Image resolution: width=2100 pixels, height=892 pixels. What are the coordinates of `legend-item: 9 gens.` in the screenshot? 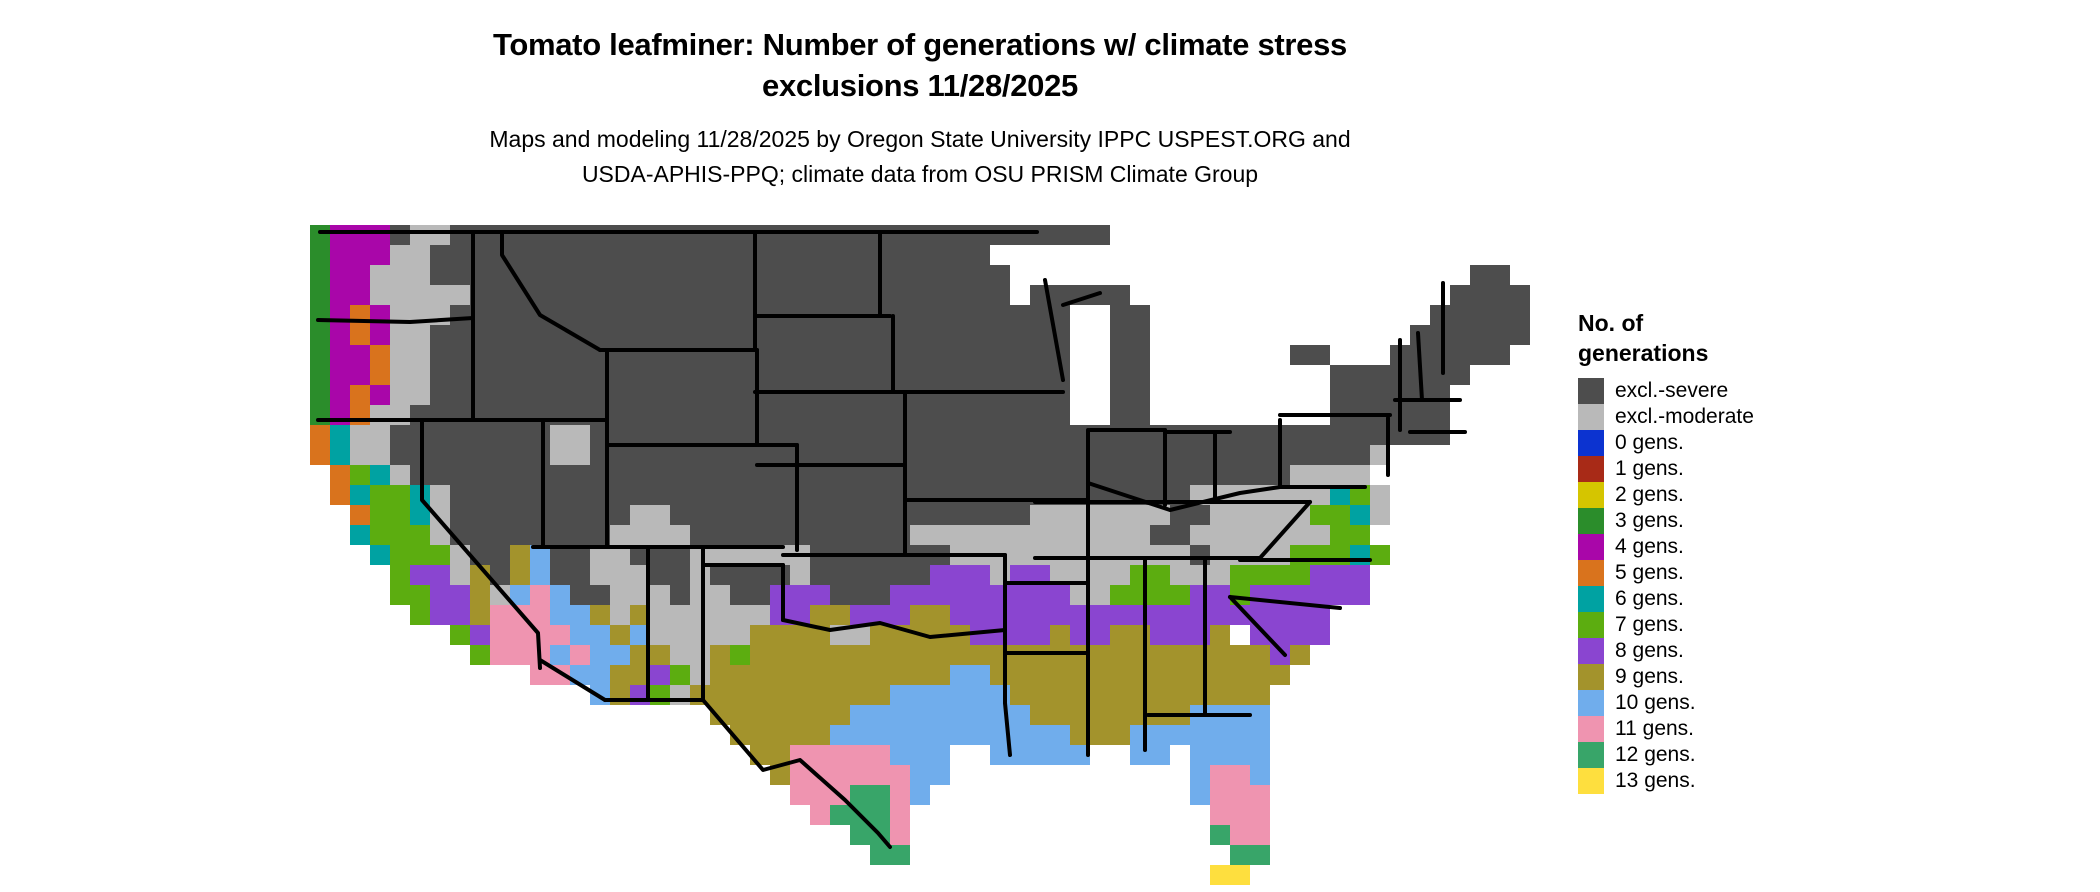 It's located at (1728, 677).